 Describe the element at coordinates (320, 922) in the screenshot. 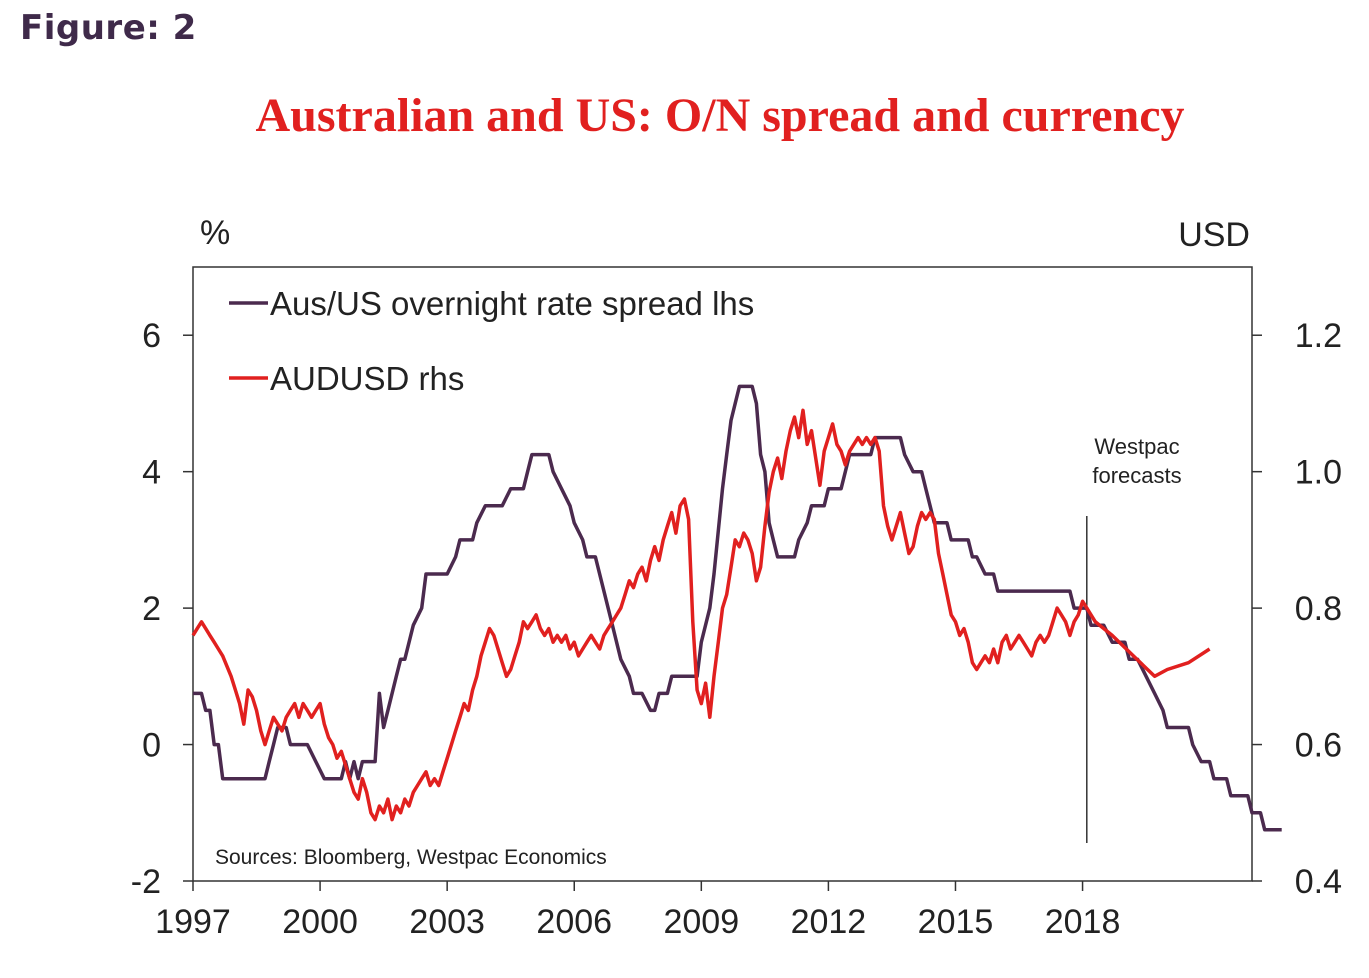

I see `x-tick-label: 2000` at that location.